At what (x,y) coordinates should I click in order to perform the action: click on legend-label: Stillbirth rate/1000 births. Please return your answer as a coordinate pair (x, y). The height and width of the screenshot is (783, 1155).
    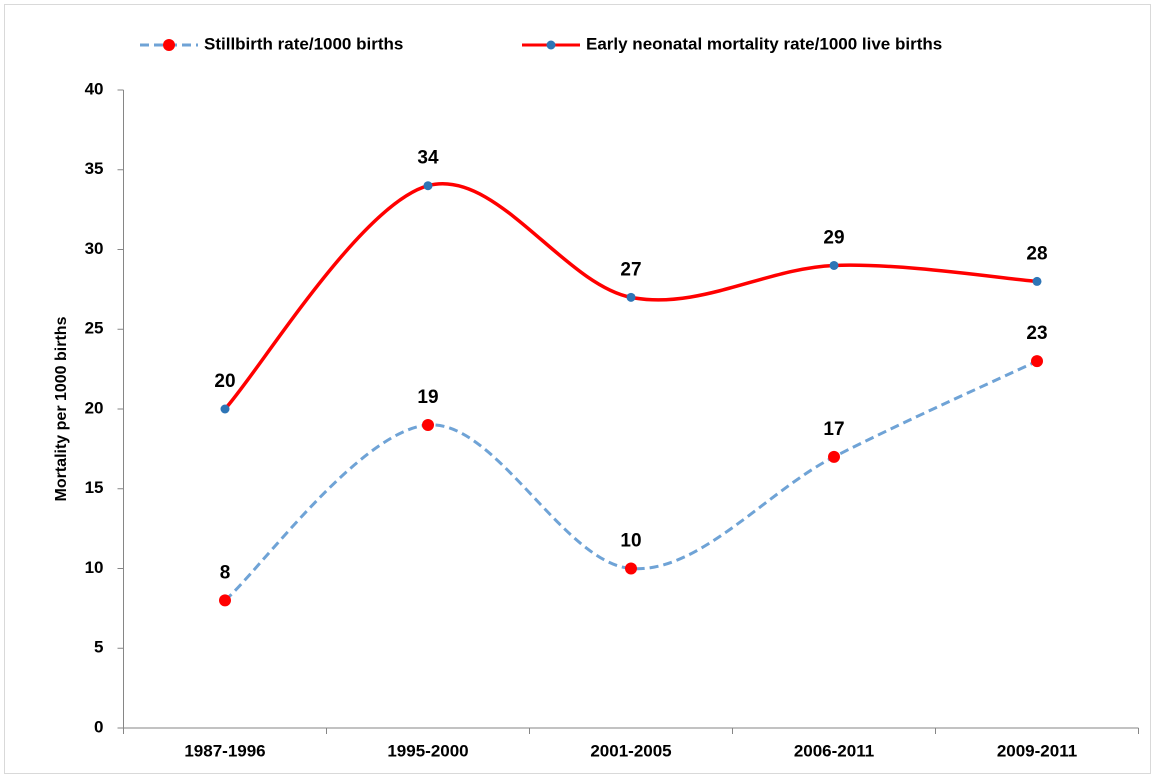
    Looking at the image, I should click on (303, 43).